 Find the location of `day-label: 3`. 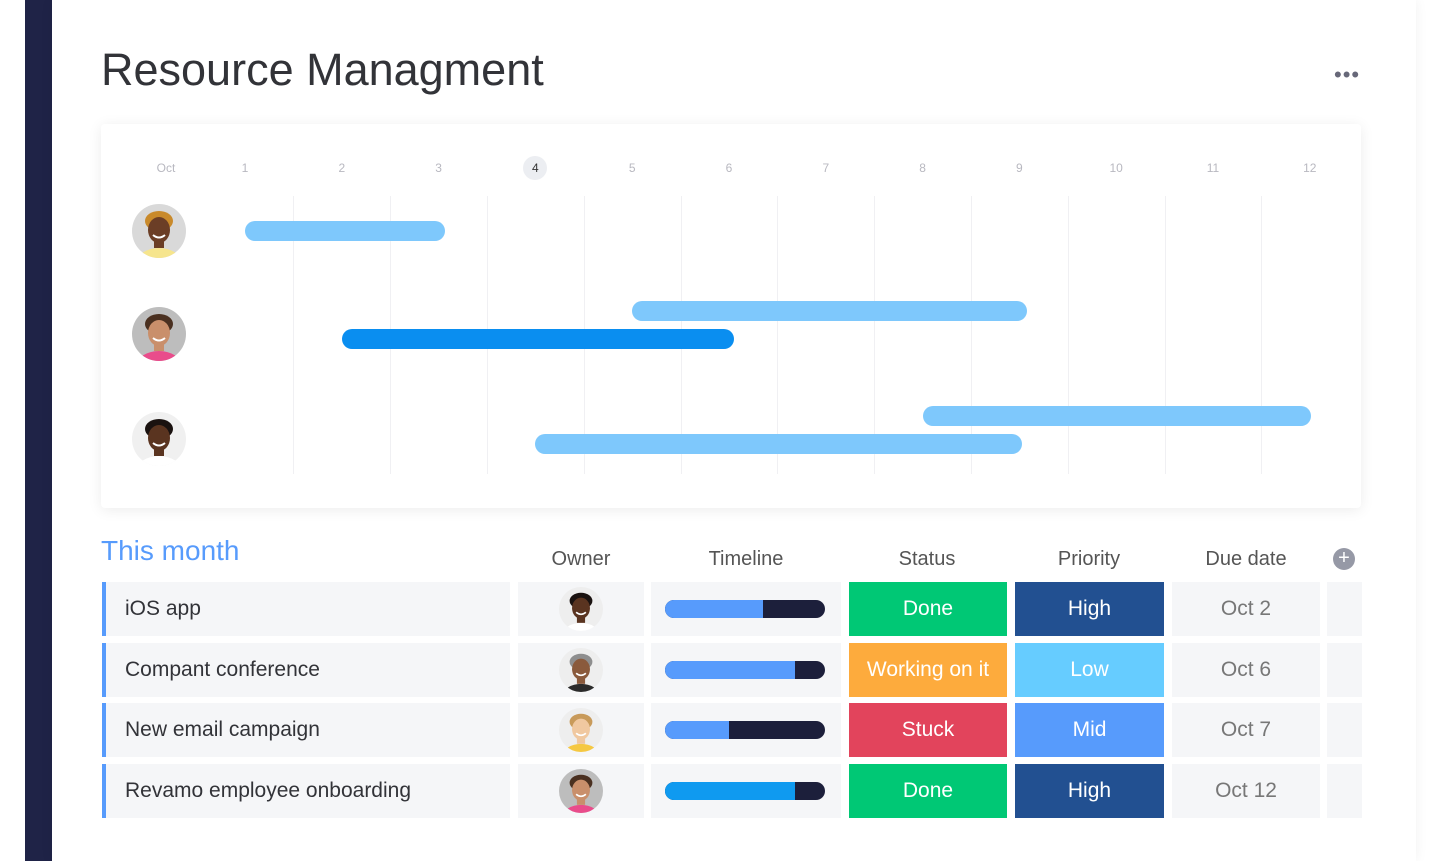

day-label: 3 is located at coordinates (438, 168).